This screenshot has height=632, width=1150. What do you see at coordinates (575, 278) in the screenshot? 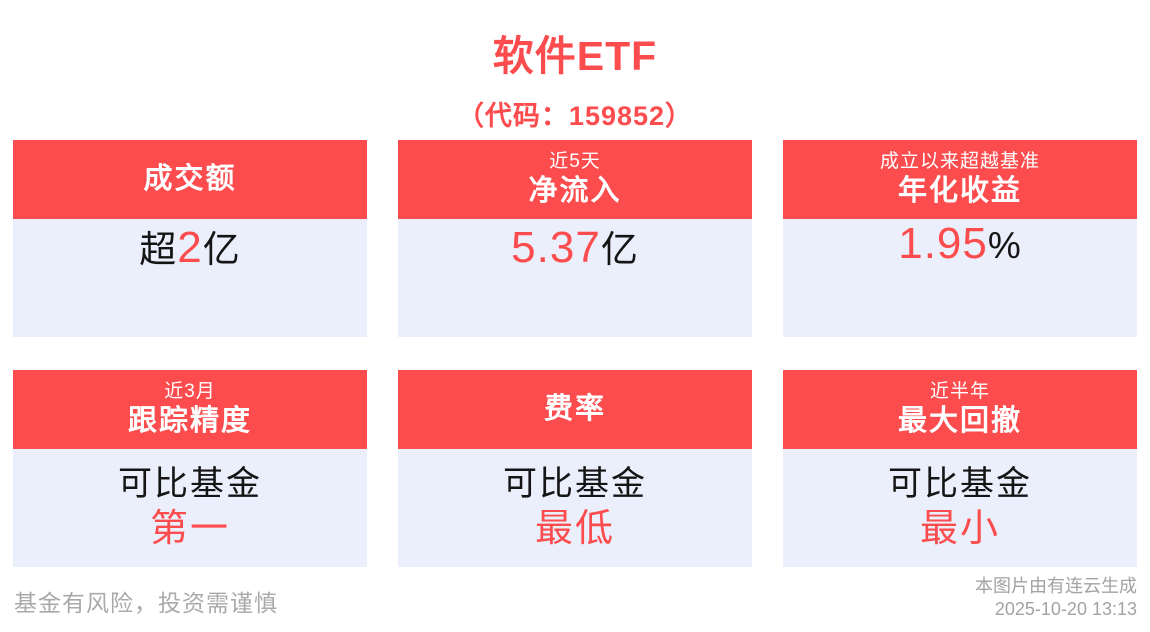
I see `card-net-inflow-body: 5.37 亿` at bounding box center [575, 278].